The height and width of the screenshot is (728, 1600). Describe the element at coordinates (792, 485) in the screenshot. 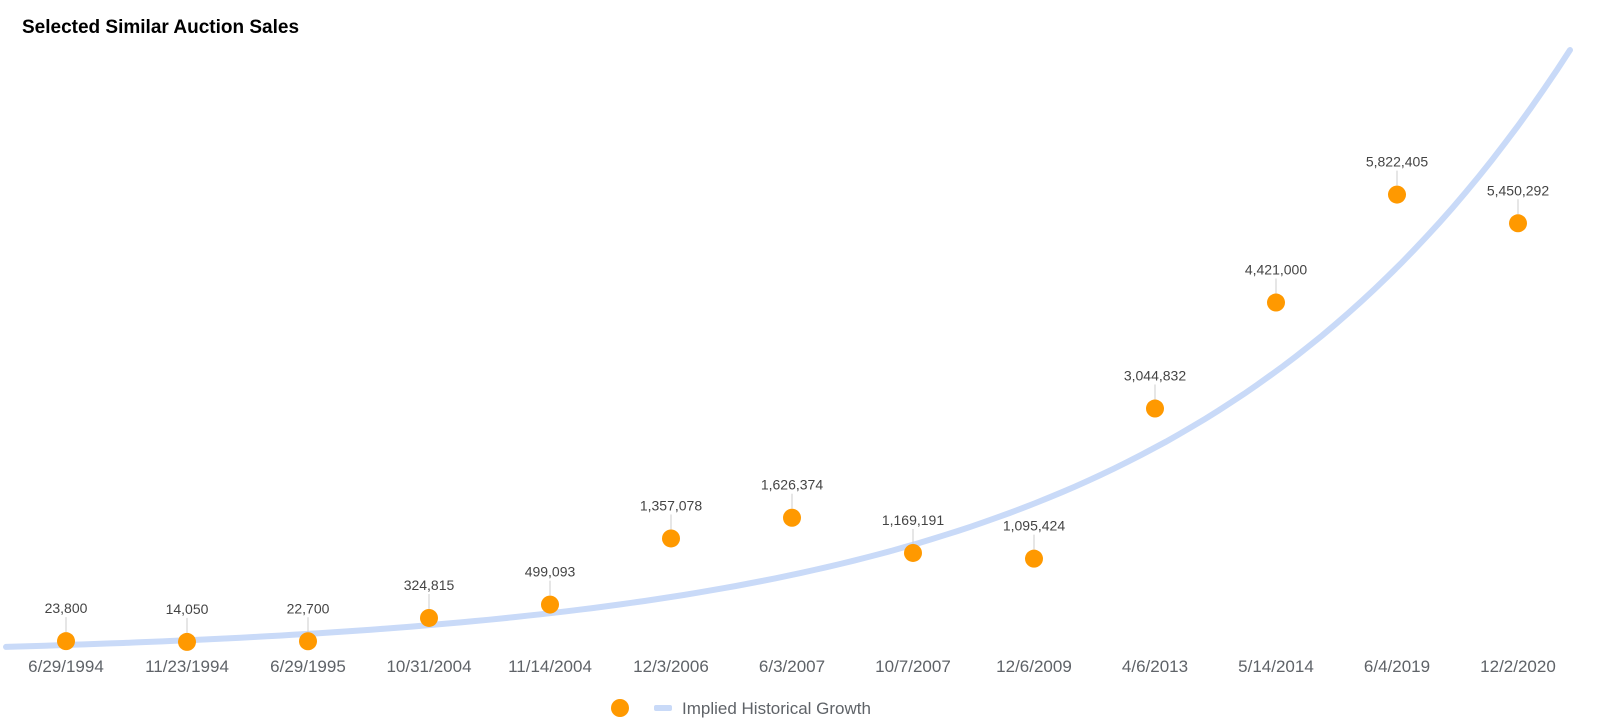

I see `data-label: 1,626,374` at that location.